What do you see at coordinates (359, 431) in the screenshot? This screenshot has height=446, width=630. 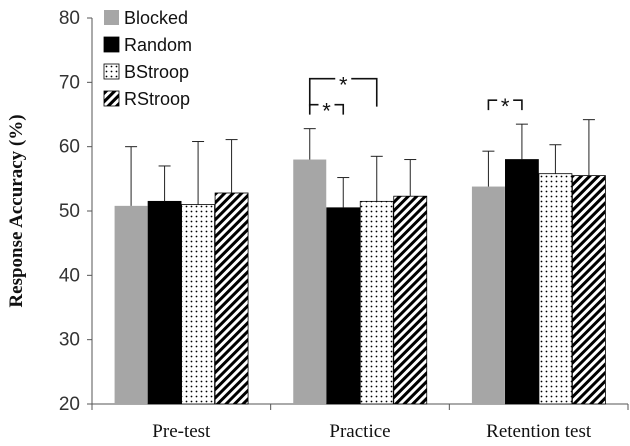 I see `x-category-label: Practice` at bounding box center [359, 431].